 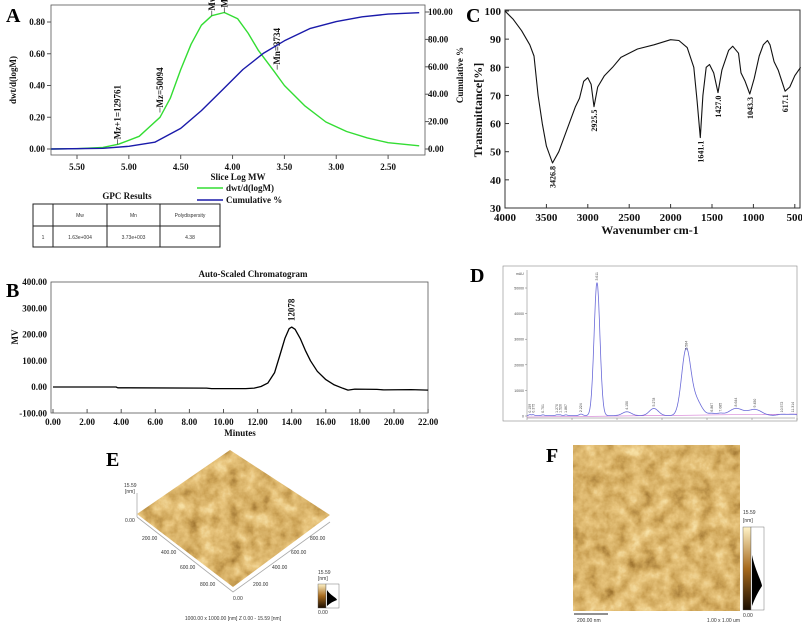 What do you see at coordinates (428, 422) in the screenshot?
I see `x-tick-label: 22.00` at bounding box center [428, 422].